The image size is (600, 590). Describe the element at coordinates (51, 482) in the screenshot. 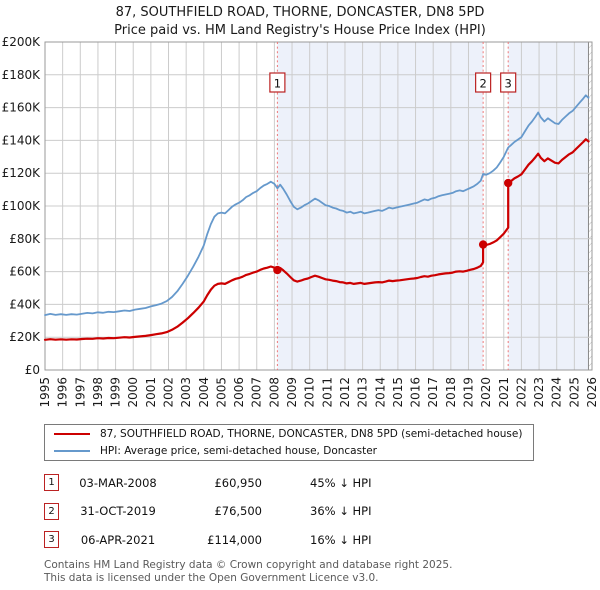

I see `transaction-number-badge: 1` at that location.